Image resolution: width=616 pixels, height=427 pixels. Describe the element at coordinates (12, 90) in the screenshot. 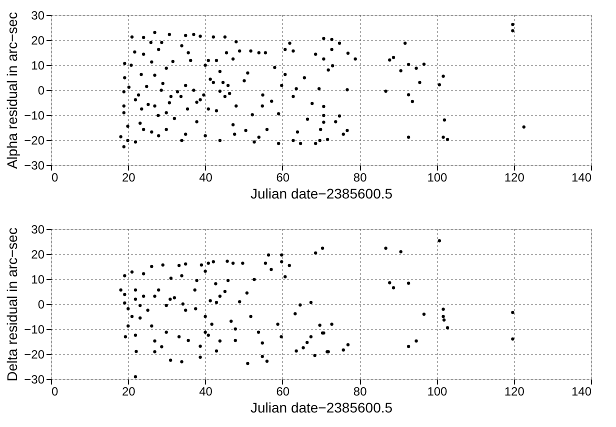

I see `y-axis-title: Alpha residual in arc−sec` at that location.